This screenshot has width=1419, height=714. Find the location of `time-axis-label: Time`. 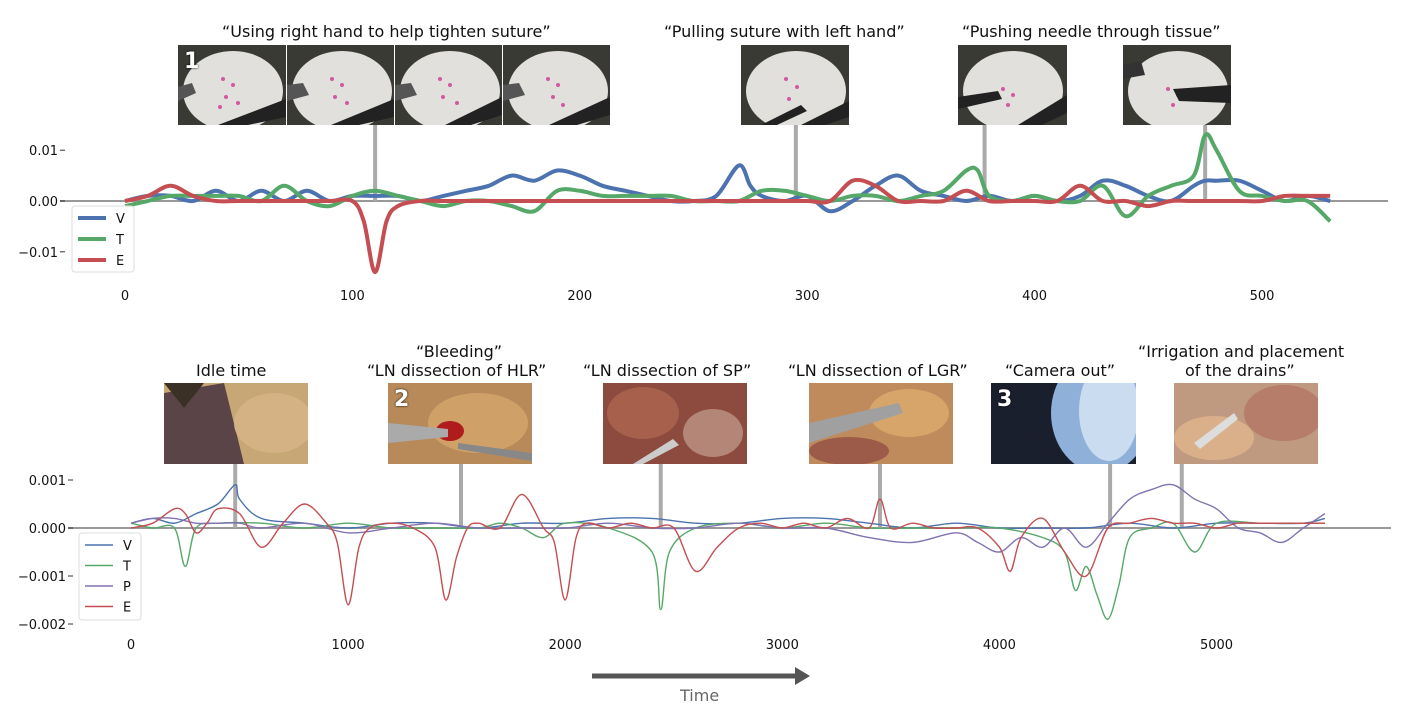

time-axis-label: Time is located at coordinates (700, 695).